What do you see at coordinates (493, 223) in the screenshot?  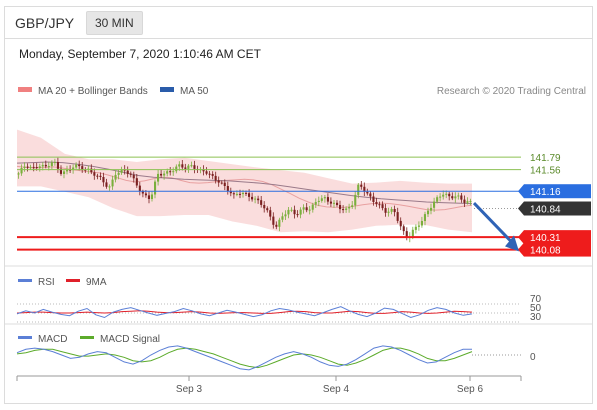 I see `forecast-arrow-shaft` at bounding box center [493, 223].